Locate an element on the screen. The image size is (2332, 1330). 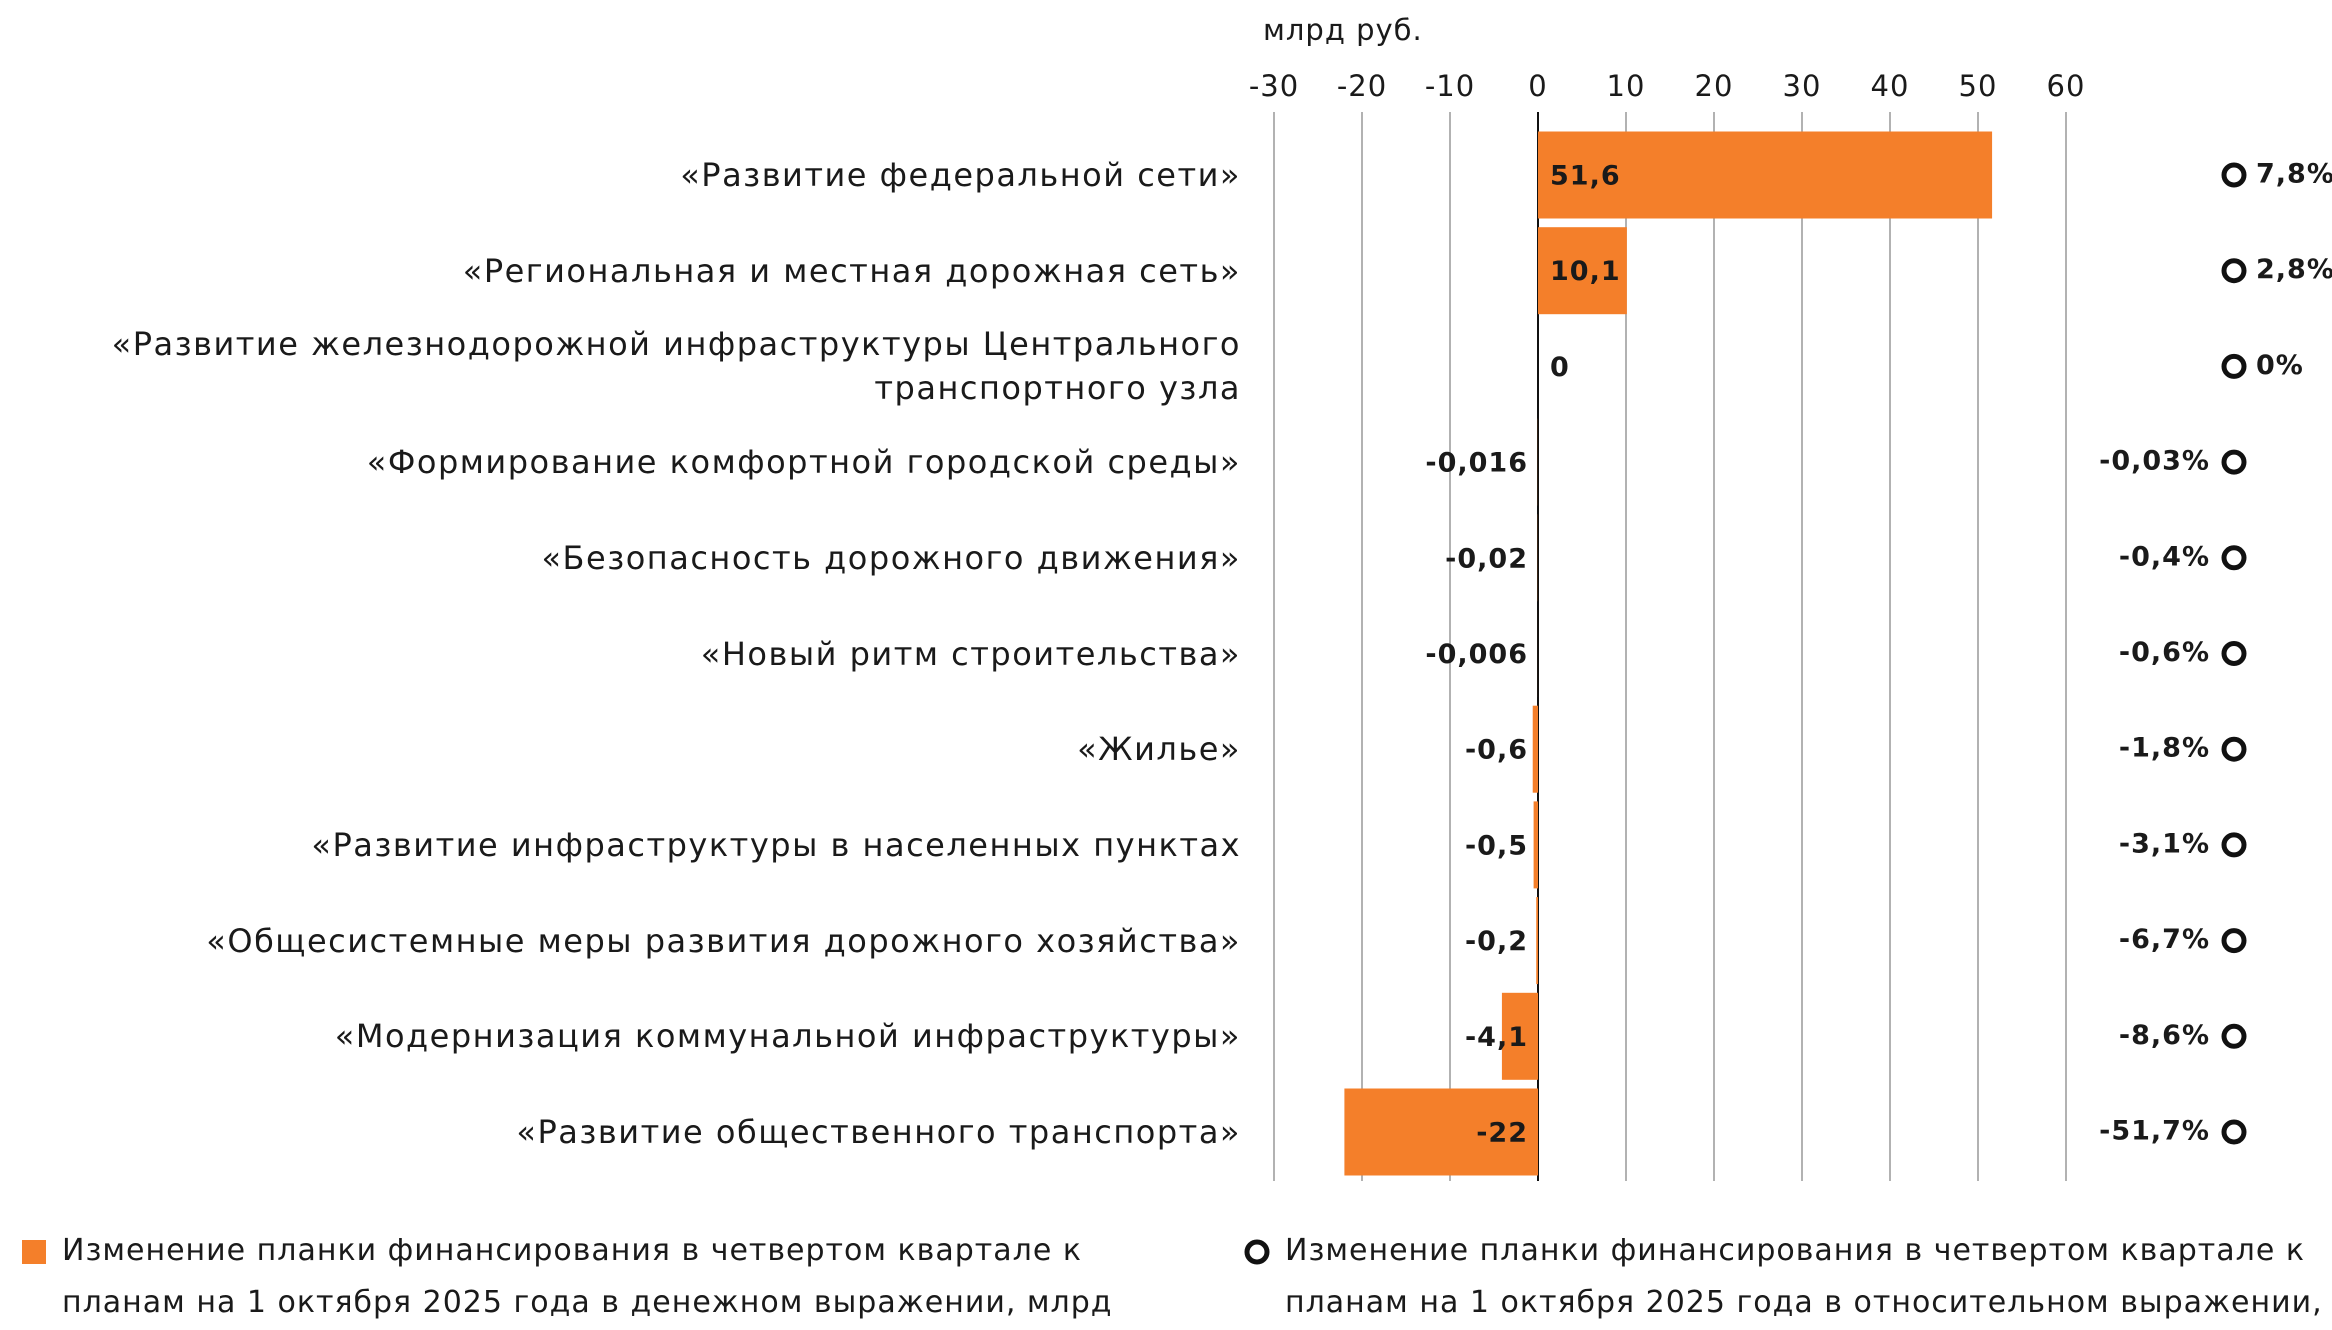
value-label: 51,6 is located at coordinates (1585, 176).